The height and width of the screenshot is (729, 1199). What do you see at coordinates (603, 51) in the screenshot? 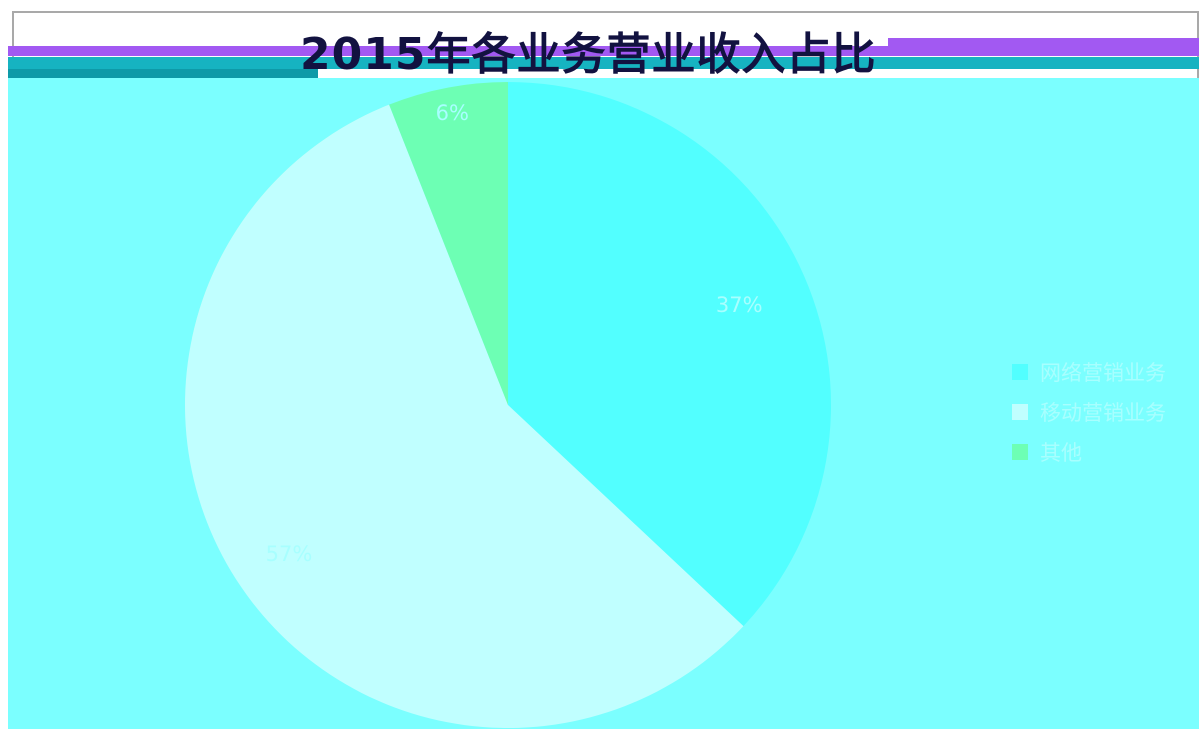
I see `title-band-purple` at bounding box center [603, 51].